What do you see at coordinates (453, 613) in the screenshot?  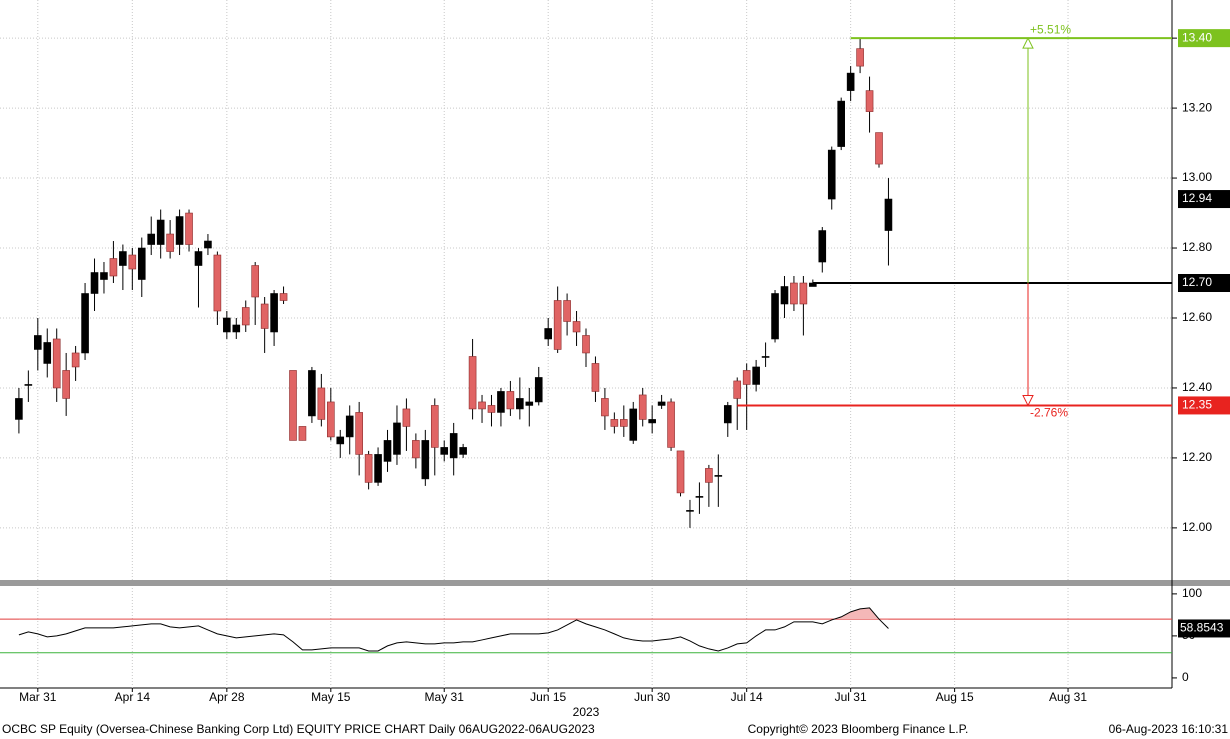 I see `overbought-fill` at bounding box center [453, 613].